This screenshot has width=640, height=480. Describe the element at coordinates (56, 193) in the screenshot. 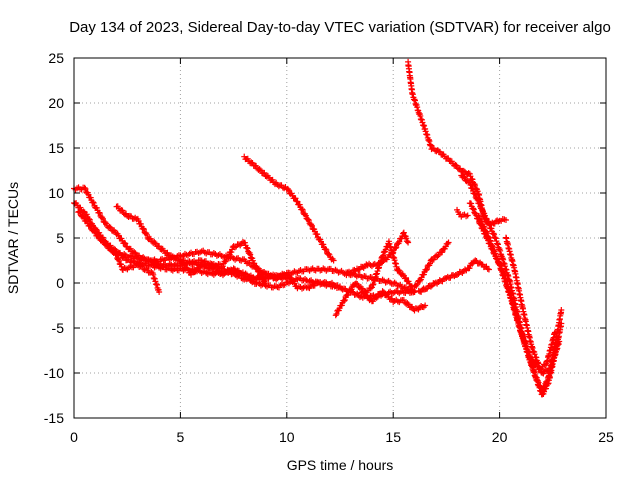

I see `y-tick-label: 10` at that location.